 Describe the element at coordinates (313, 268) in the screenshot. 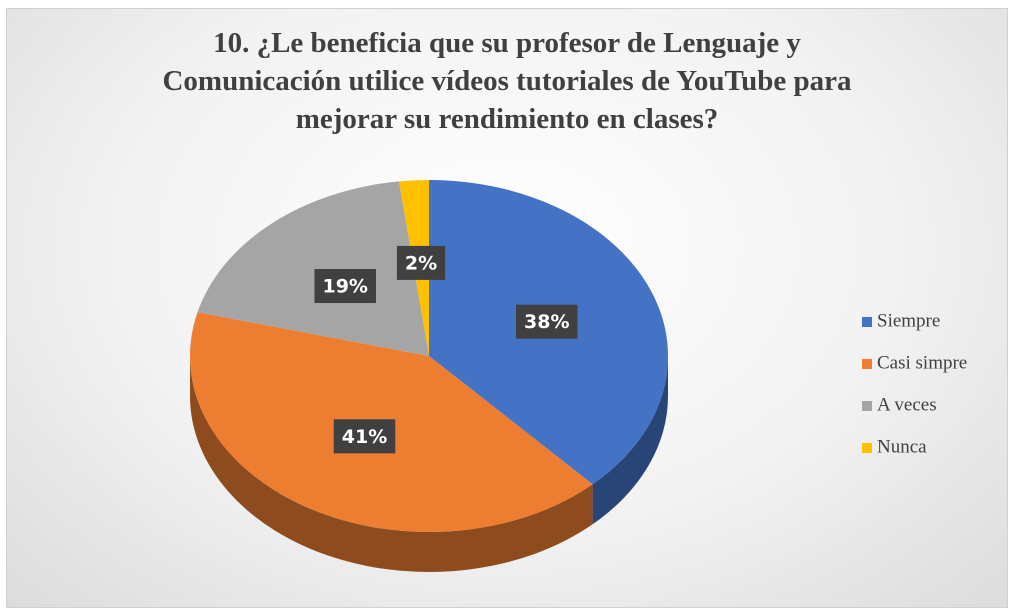

I see `slice` at that location.